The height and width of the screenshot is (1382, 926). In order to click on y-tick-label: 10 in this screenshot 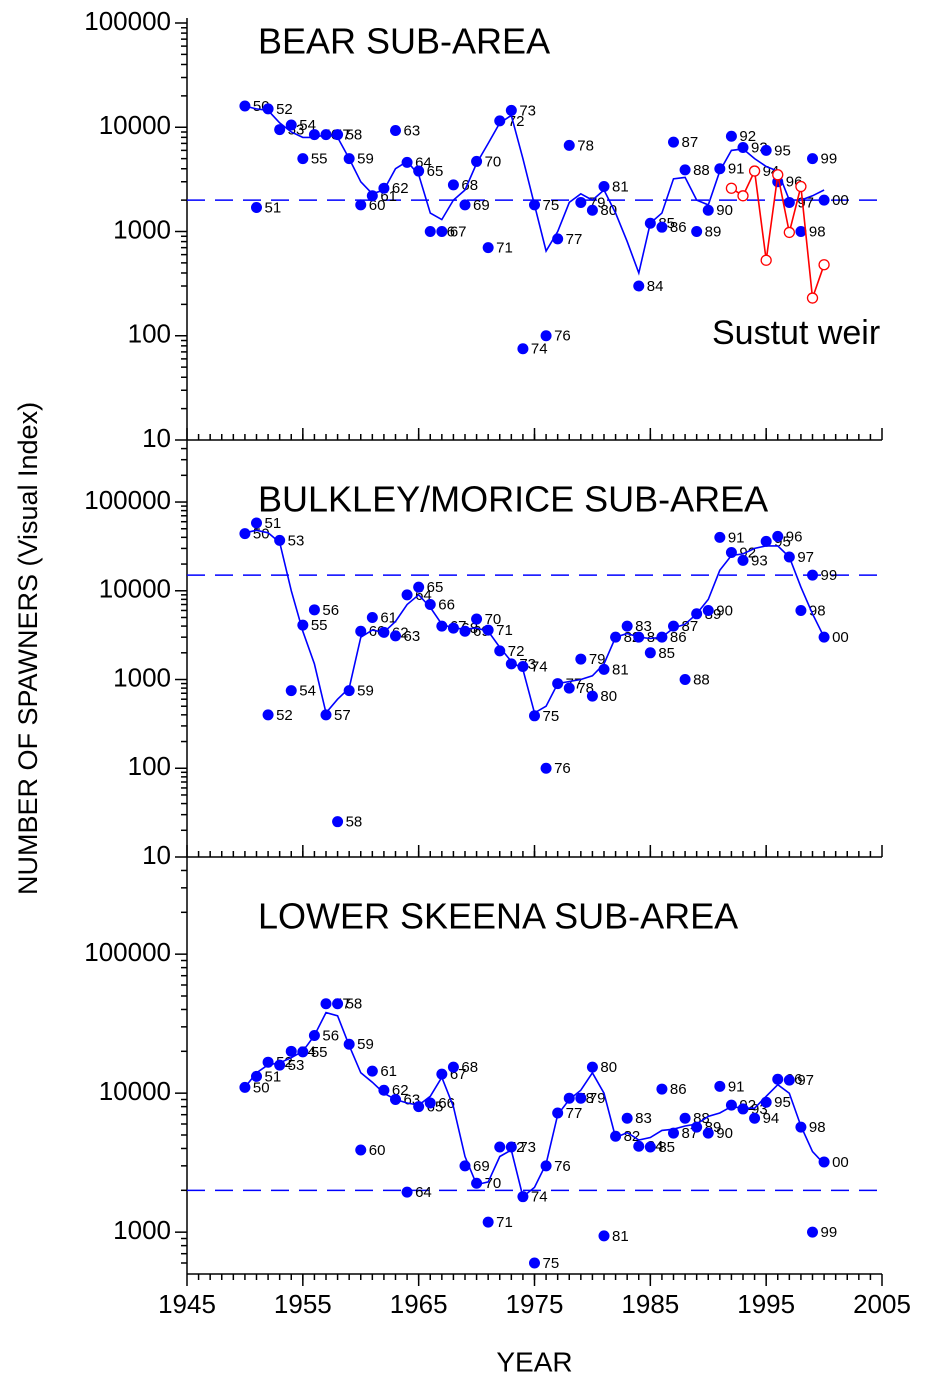, I will do `click(156, 855)`.